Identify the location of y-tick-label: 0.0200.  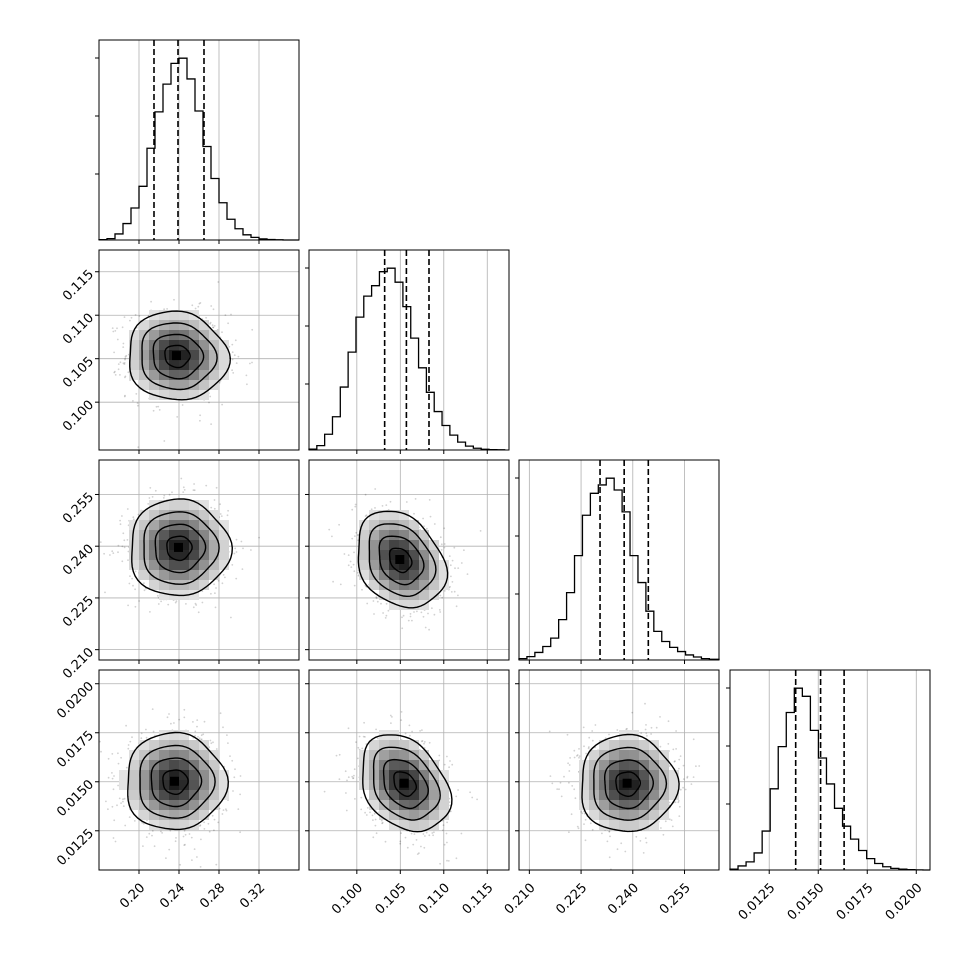
(75, 700).